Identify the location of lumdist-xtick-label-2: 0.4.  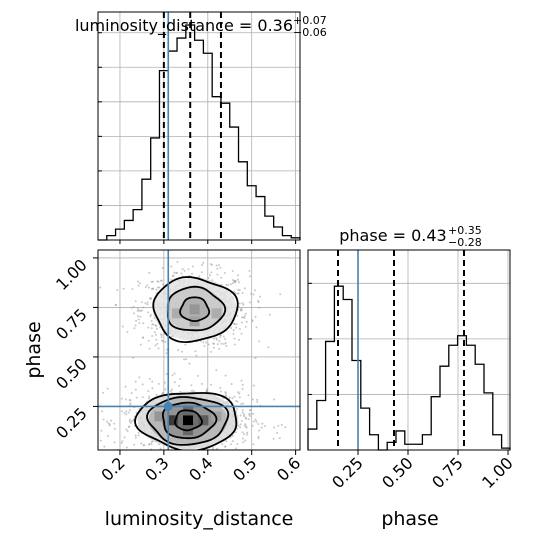
(200, 468).